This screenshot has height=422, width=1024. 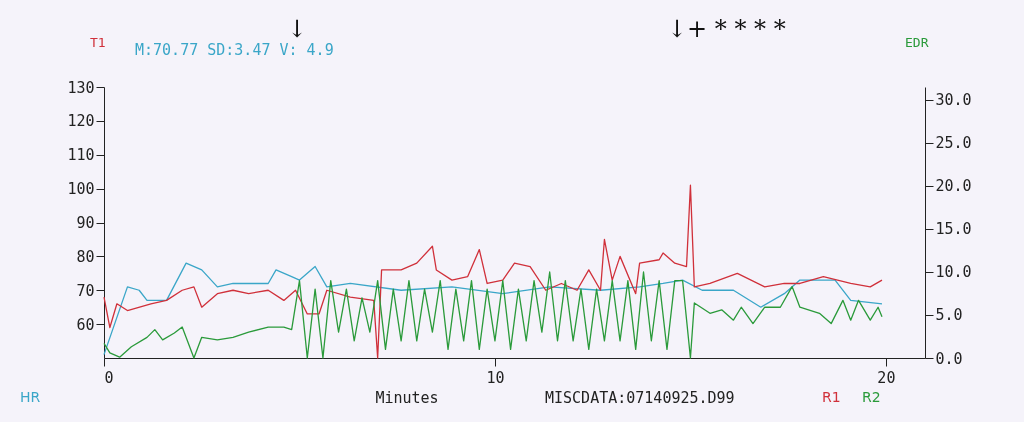 I want to click on text: M:70.77 SD:3.47 V: 4.9, so click(x=234, y=50).